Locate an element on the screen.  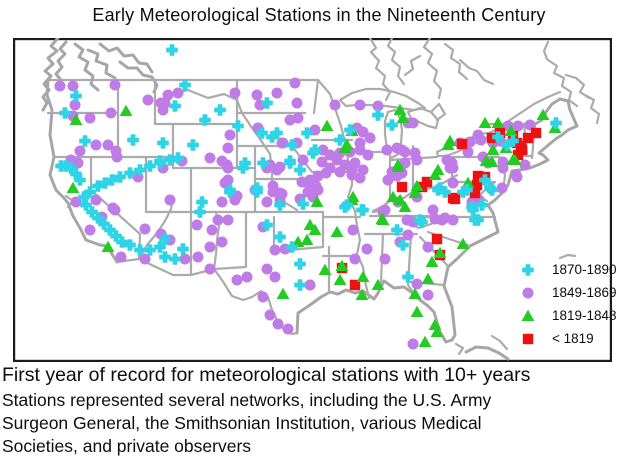
legend-label: 1870-1890 is located at coordinates (584, 269).